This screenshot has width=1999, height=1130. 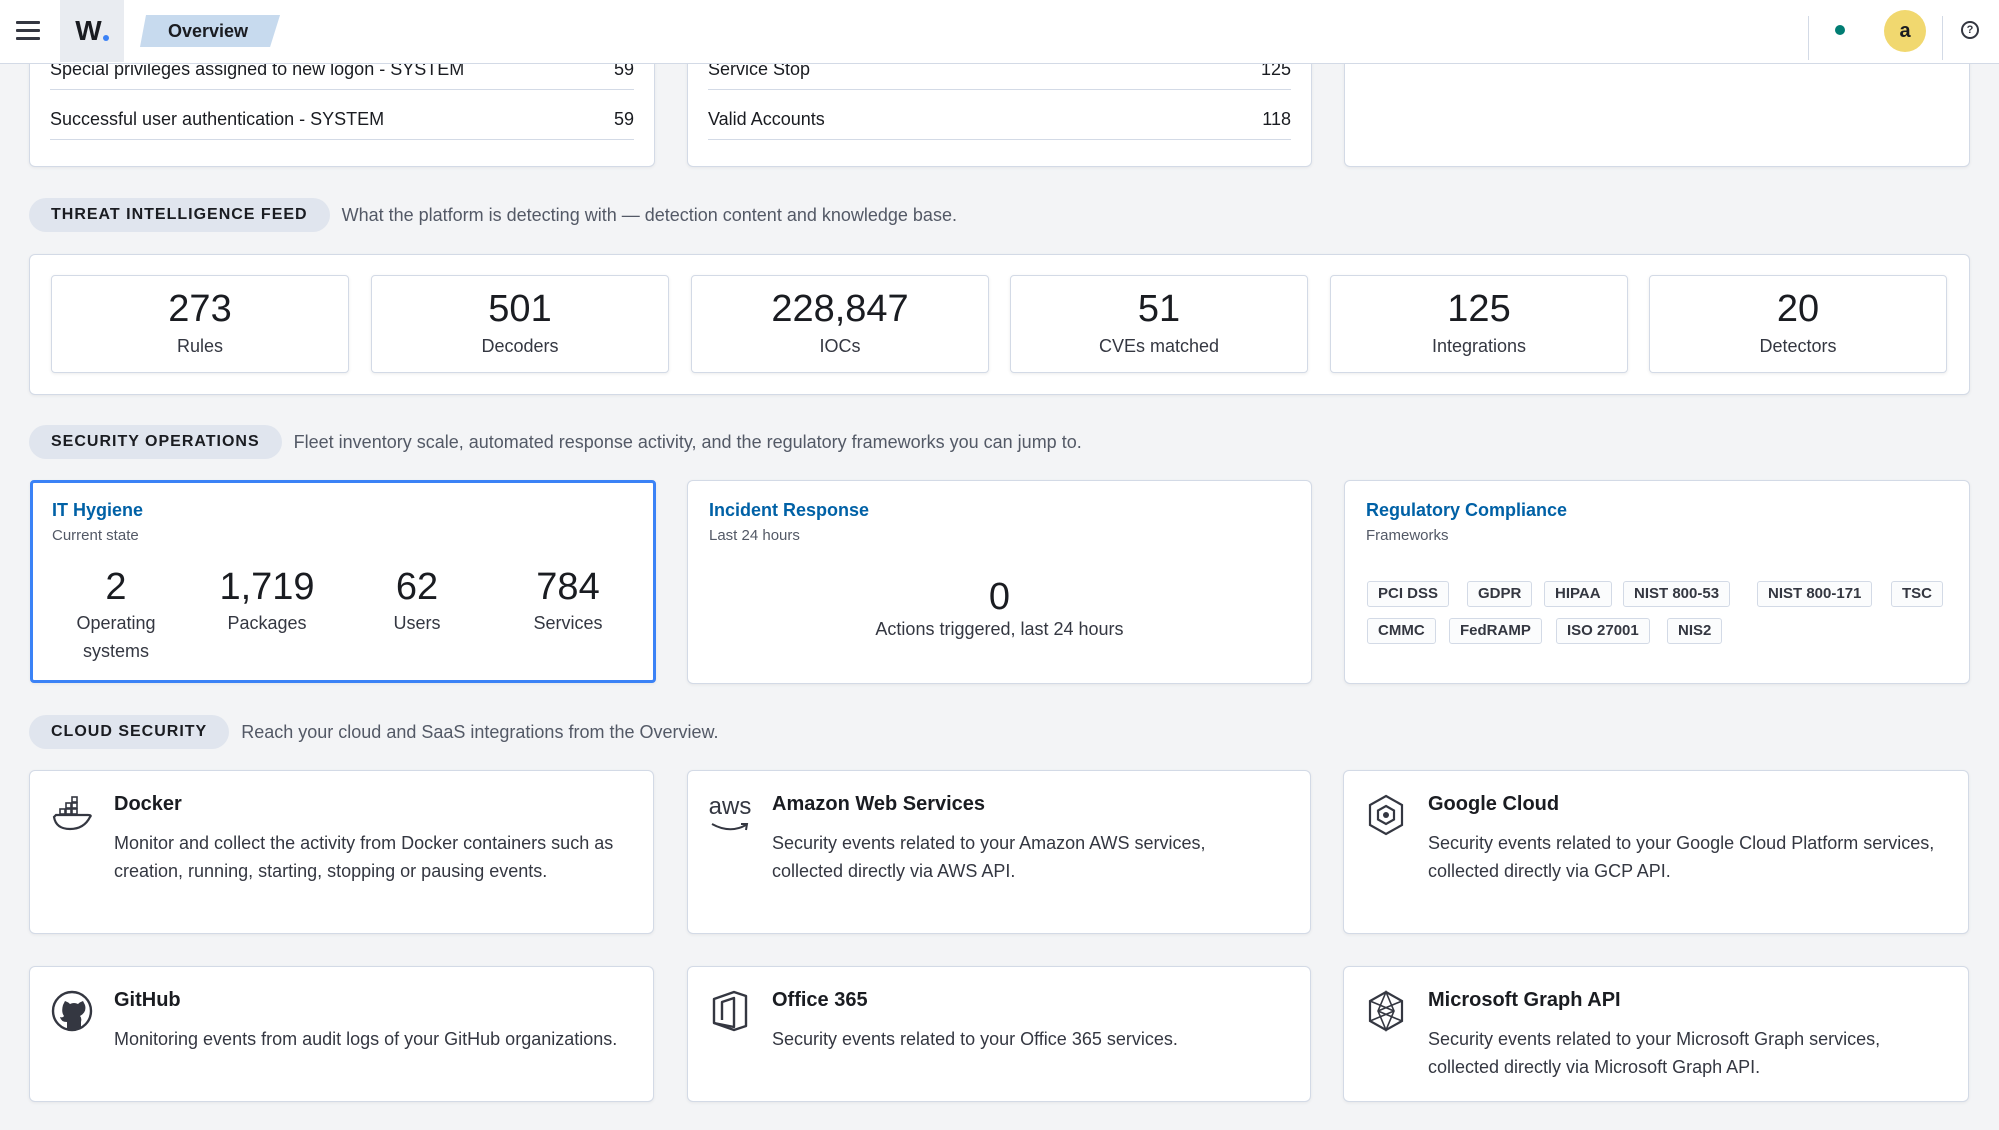 I want to click on card-subtitle: Current state, so click(x=95, y=535).